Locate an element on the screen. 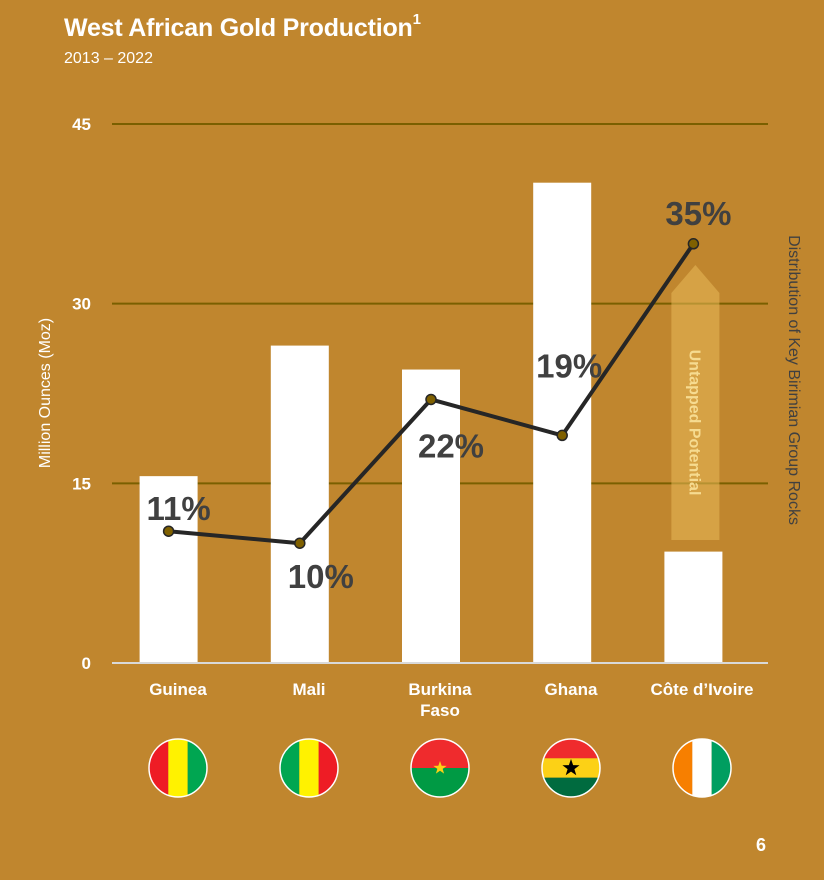  y-tick-label-15: 15 is located at coordinates (81, 483).